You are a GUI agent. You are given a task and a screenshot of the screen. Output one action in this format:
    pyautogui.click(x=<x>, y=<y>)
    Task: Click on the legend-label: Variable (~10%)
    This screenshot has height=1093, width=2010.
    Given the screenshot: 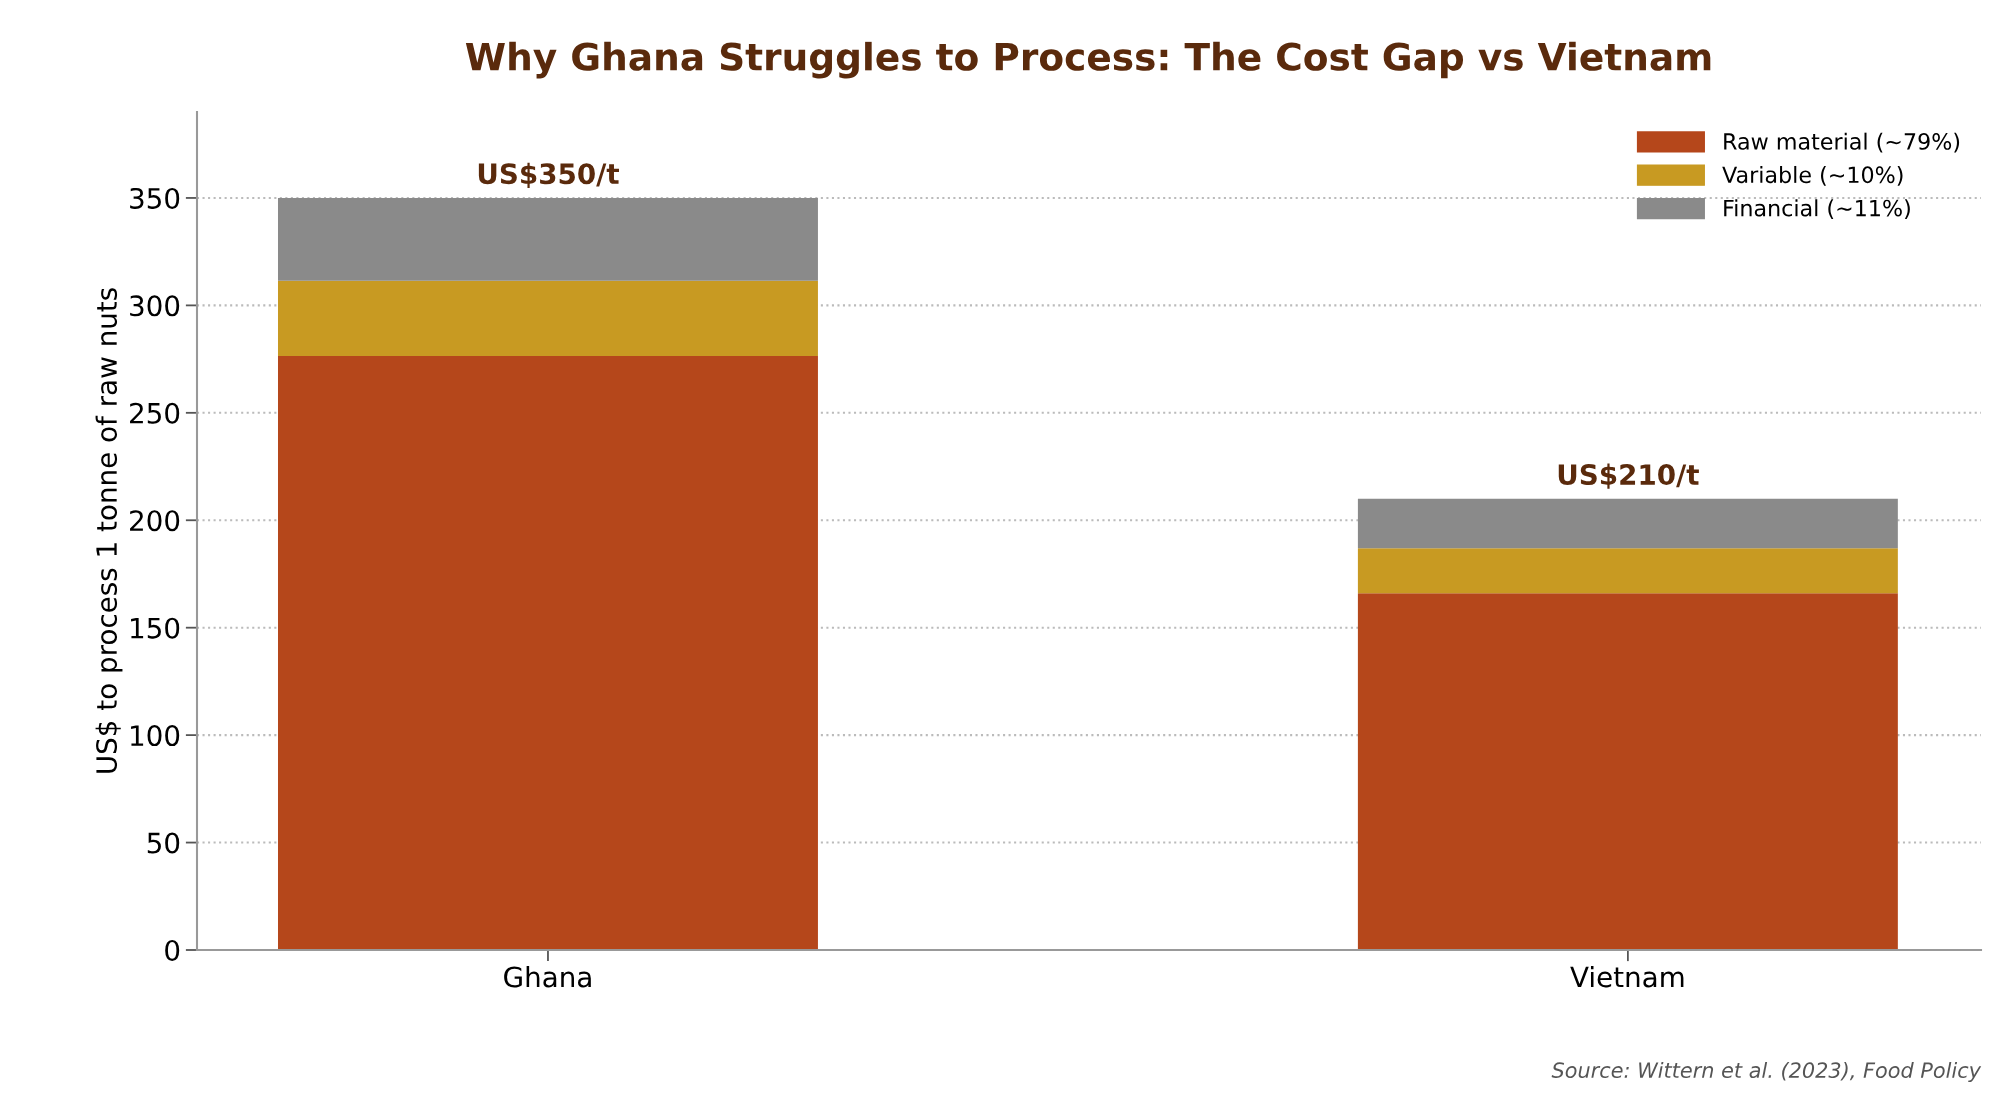 What is the action you would take?
    pyautogui.click(x=1812, y=175)
    